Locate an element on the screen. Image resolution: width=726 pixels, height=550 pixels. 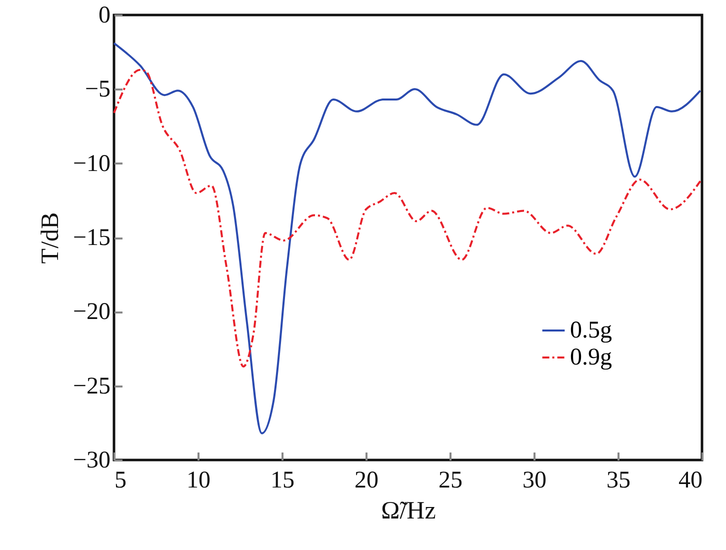
x-tick-label: 10 is located at coordinates (198, 481).